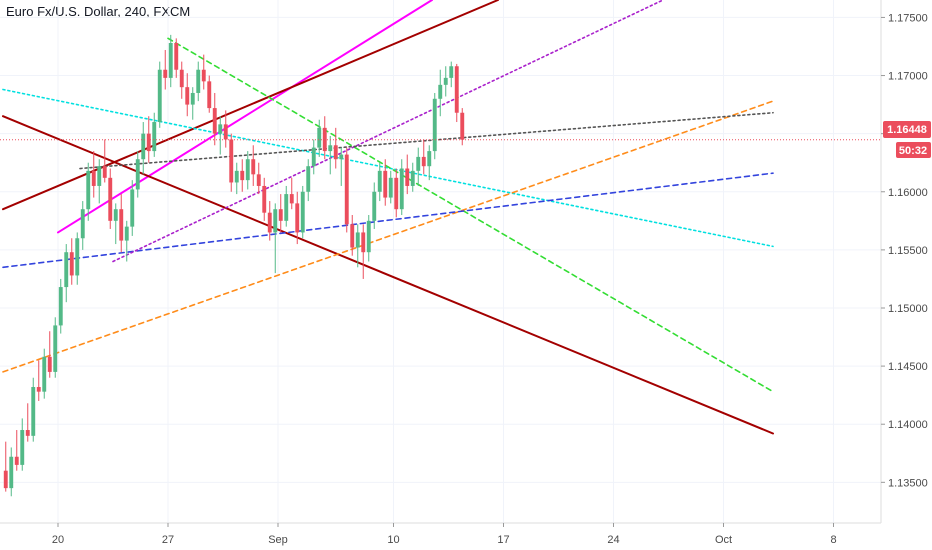  What do you see at coordinates (98, 11) in the screenshot?
I see `chart-title: Euro Fx/U.S. Dollar, 240, FXCM` at bounding box center [98, 11].